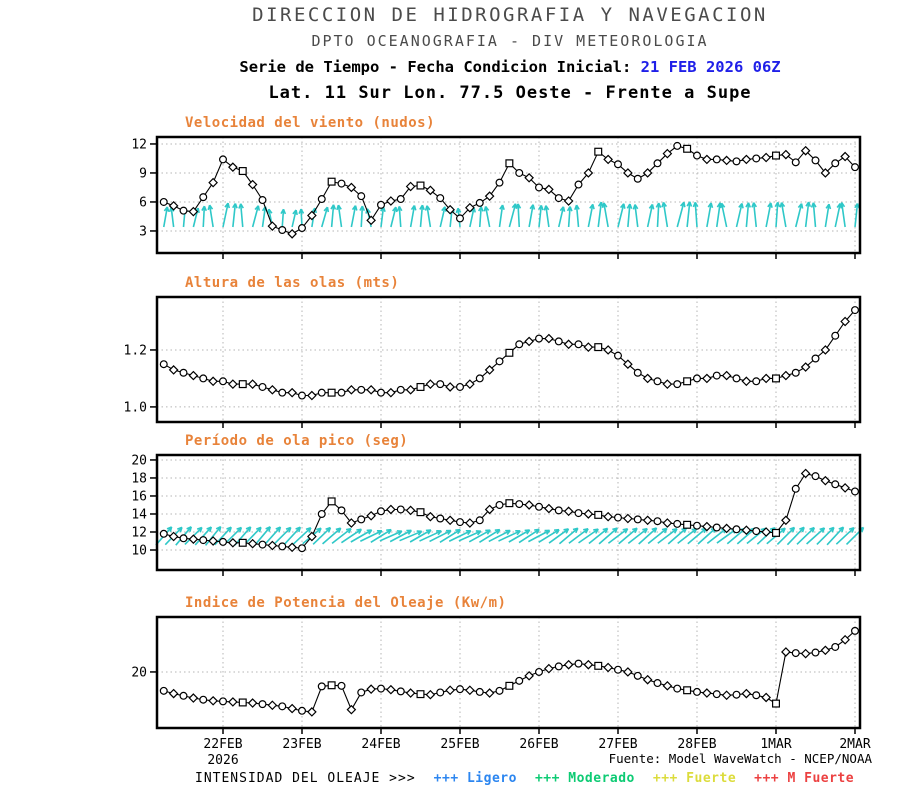 Image resolution: width=900 pixels, height=800 pixels. I want to click on wave-height-title: Altura de las olas (mts), so click(292, 283).